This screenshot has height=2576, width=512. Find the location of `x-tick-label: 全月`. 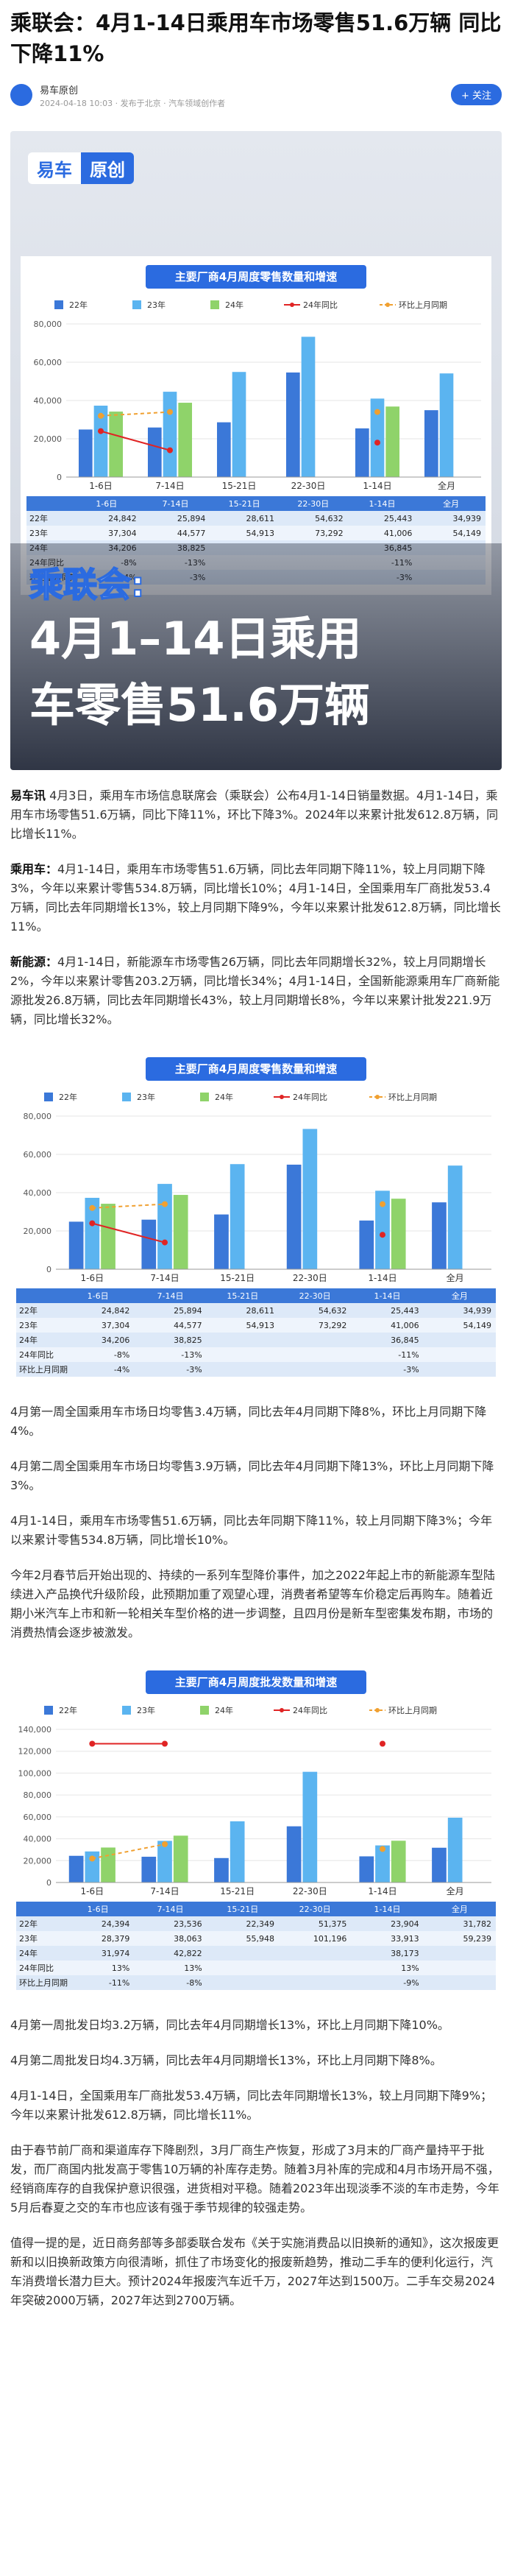

x-tick-label: 全月 is located at coordinates (455, 1277).